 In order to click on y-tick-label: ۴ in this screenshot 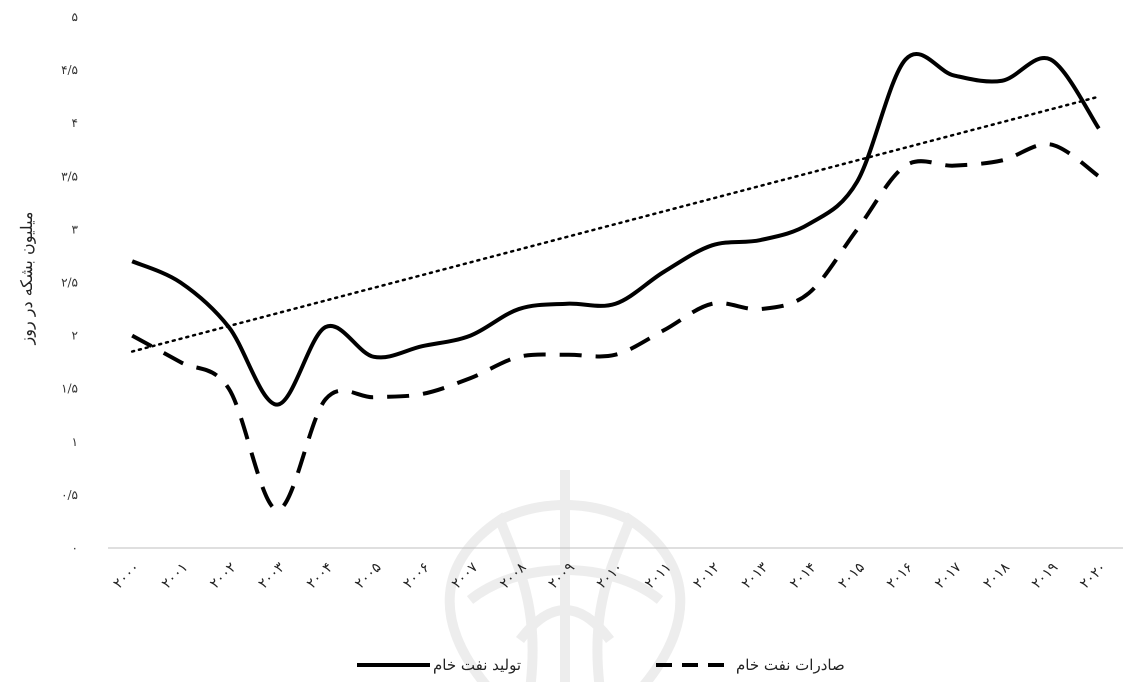, I will do `click(75, 123)`.